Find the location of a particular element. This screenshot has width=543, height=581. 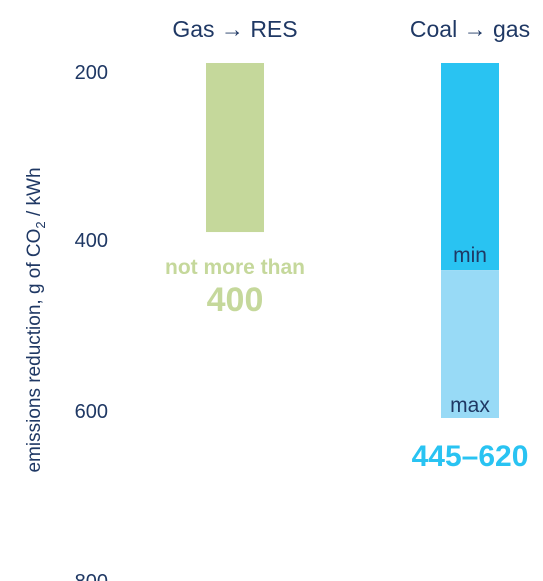

bar-segment-label: max is located at coordinates (470, 405).